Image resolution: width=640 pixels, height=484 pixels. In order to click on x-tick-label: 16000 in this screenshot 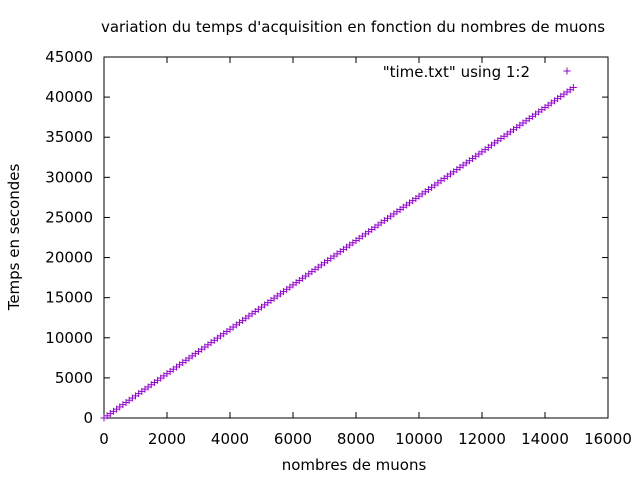, I will do `click(608, 439)`.